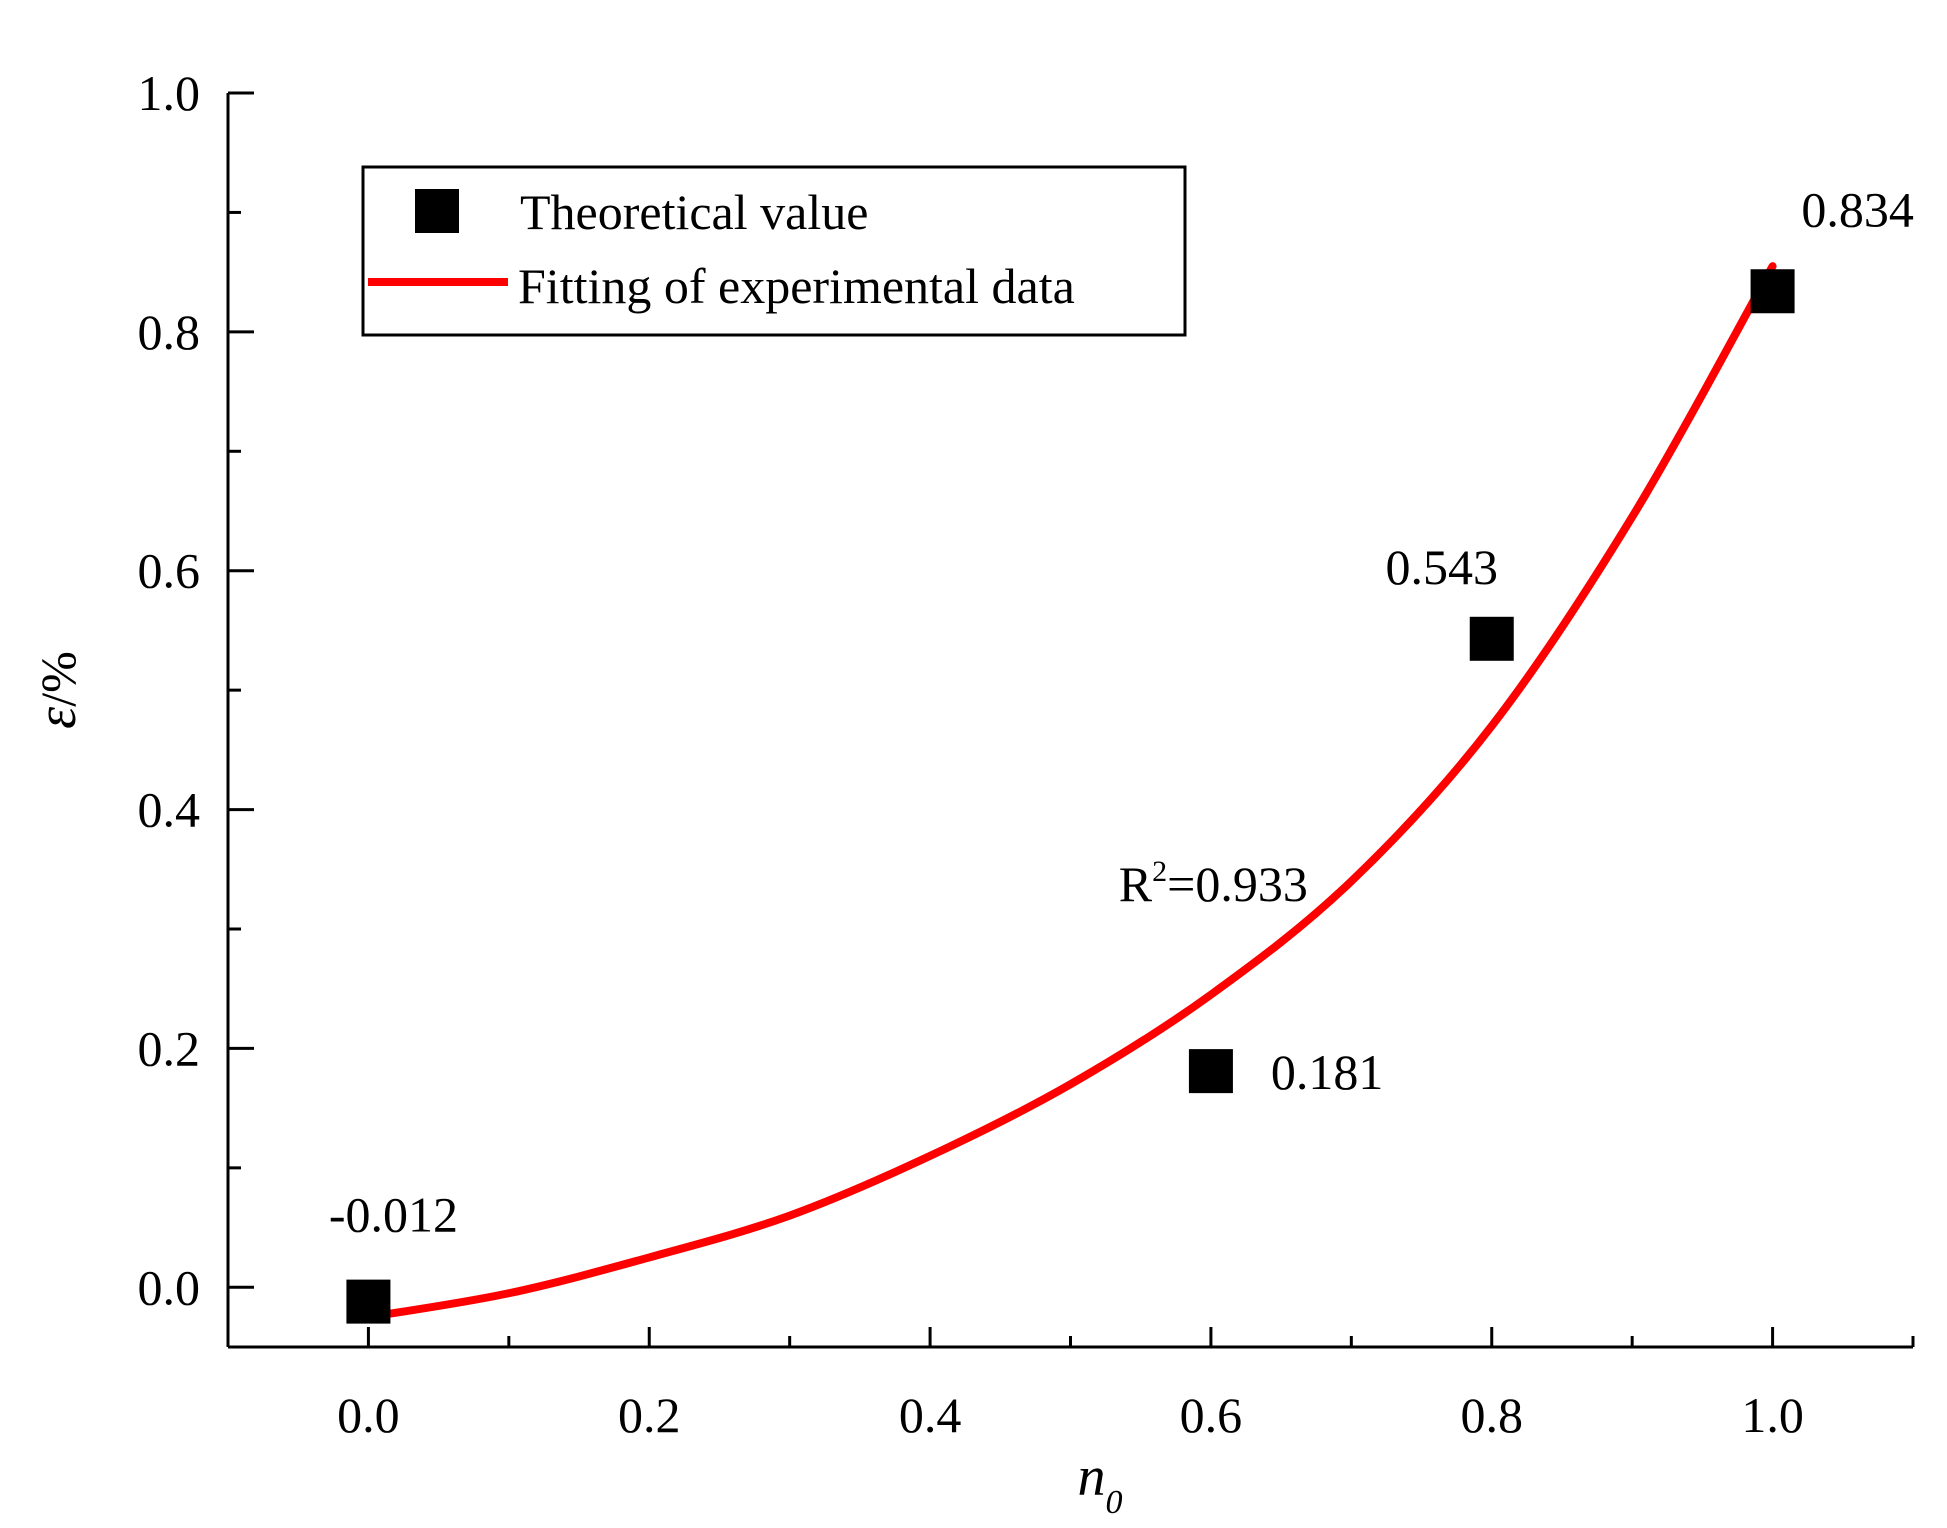 The height and width of the screenshot is (1528, 1947). I want to click on data-label: -0.012, so click(393, 1215).